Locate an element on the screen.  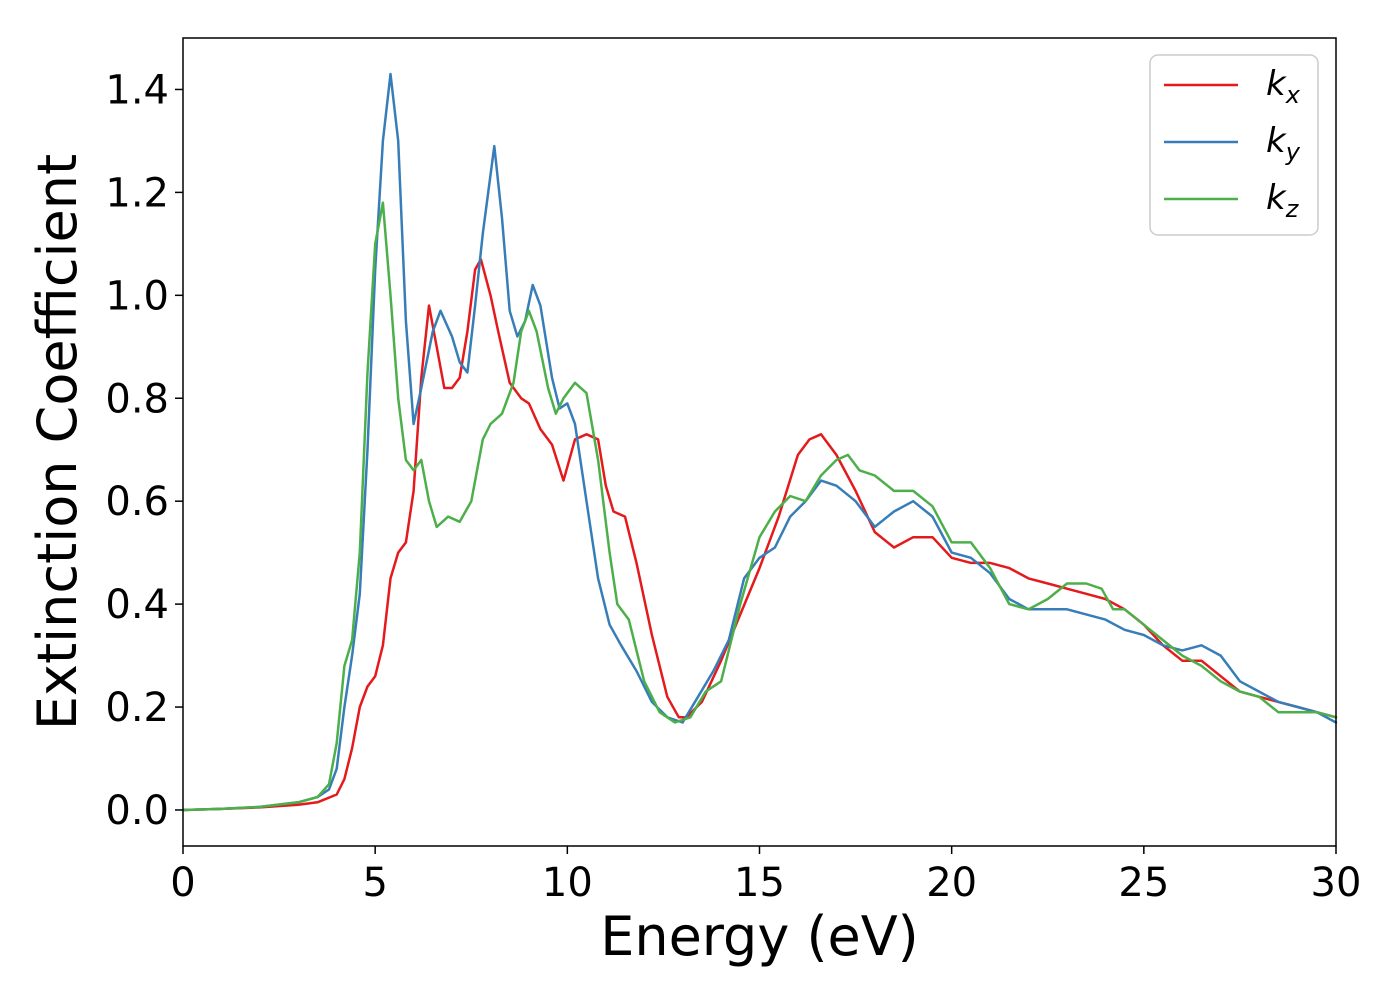
y-tick-label: 1.4 is located at coordinates (137, 90).